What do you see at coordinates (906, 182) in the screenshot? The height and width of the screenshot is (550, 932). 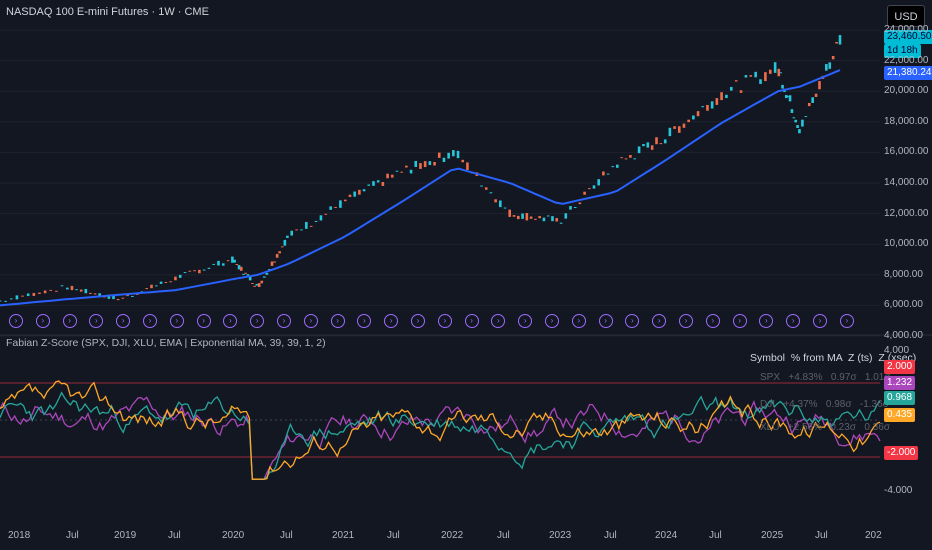 I see `price-tick: 14,000.00` at bounding box center [906, 182].